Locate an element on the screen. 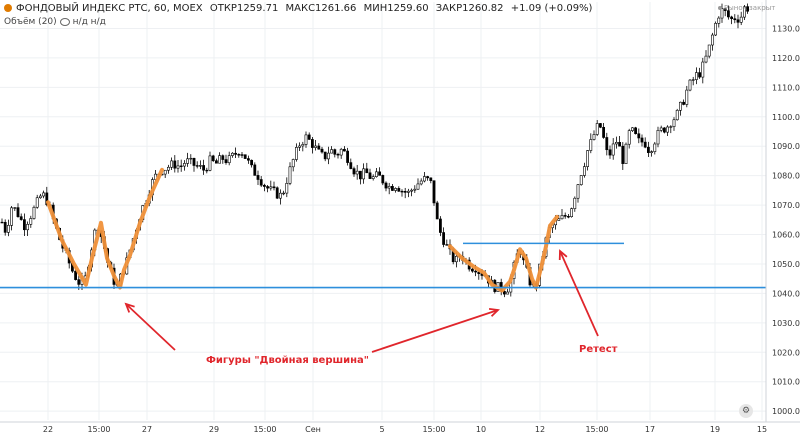  y-tick-label: 1110.00 is located at coordinates (786, 87).